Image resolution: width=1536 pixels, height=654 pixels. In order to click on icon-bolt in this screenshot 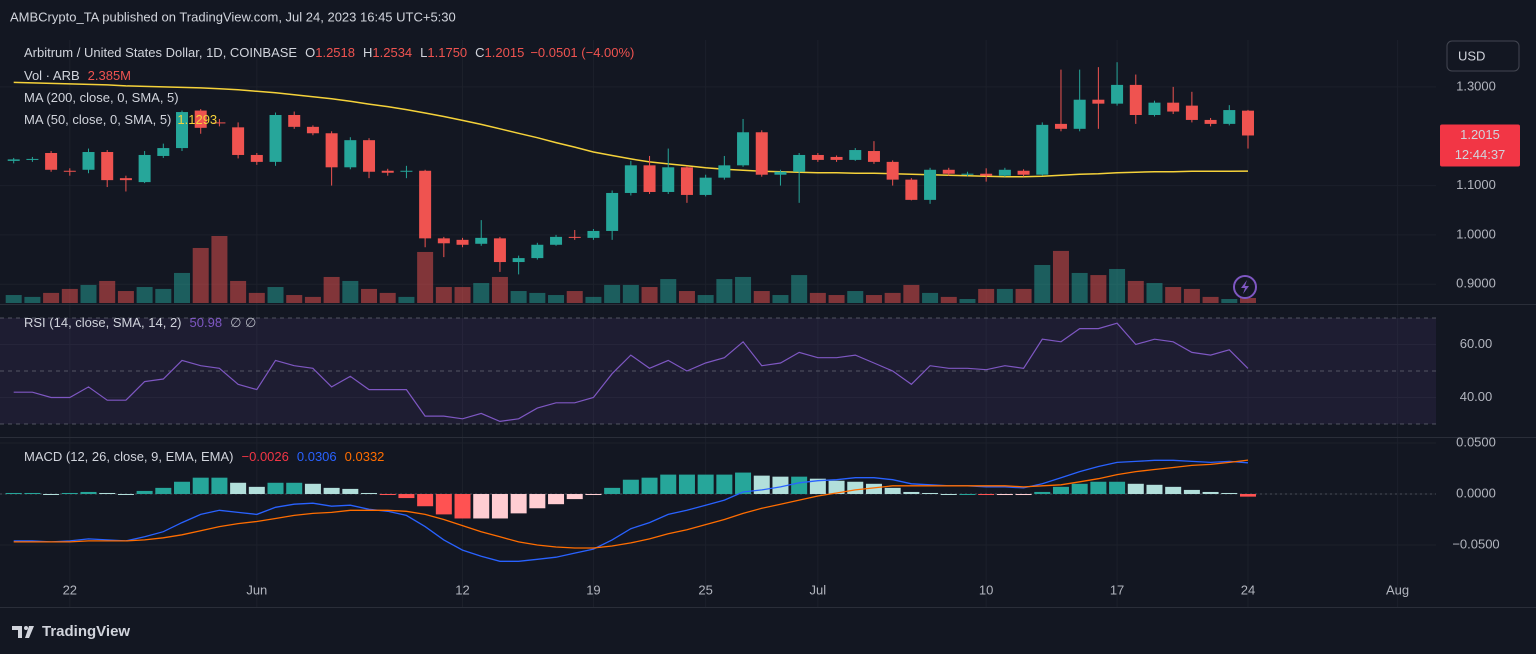, I will do `click(1245, 287)`.